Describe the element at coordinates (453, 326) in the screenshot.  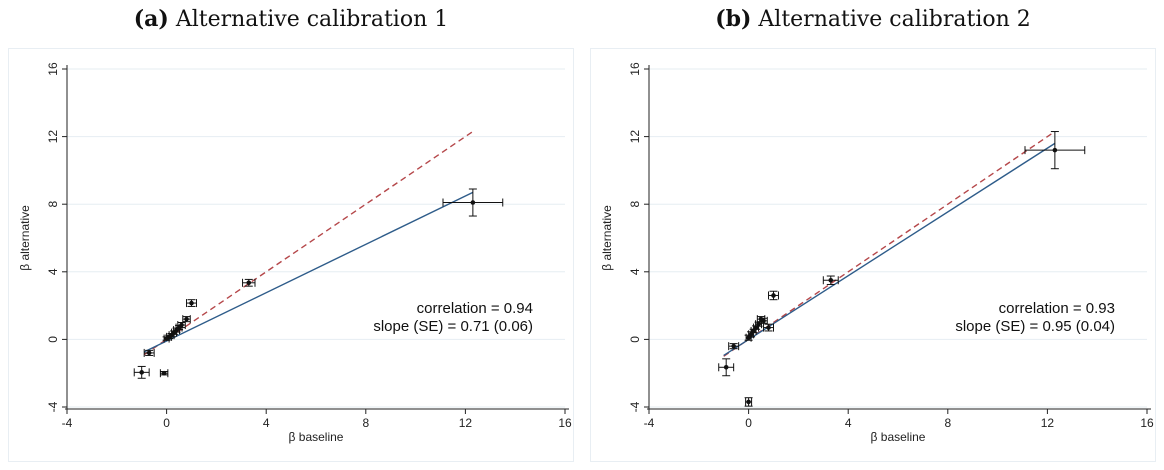
I see `chart-a-annotation-2: slope (SE) = 0.71 (0.06)` at that location.